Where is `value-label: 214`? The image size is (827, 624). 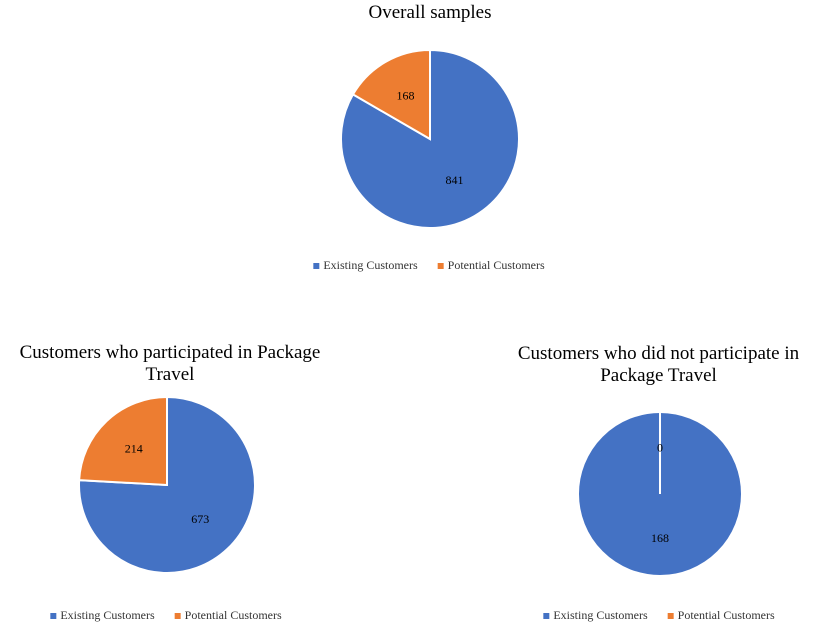 value-label: 214 is located at coordinates (134, 449).